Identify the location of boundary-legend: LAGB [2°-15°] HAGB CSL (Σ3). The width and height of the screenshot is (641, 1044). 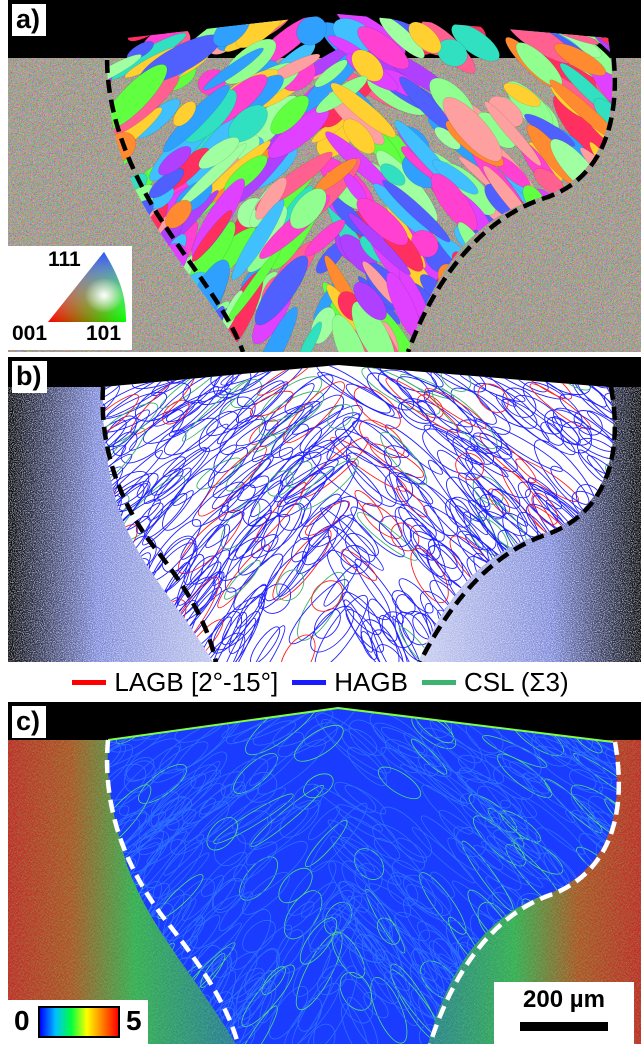
(320, 682).